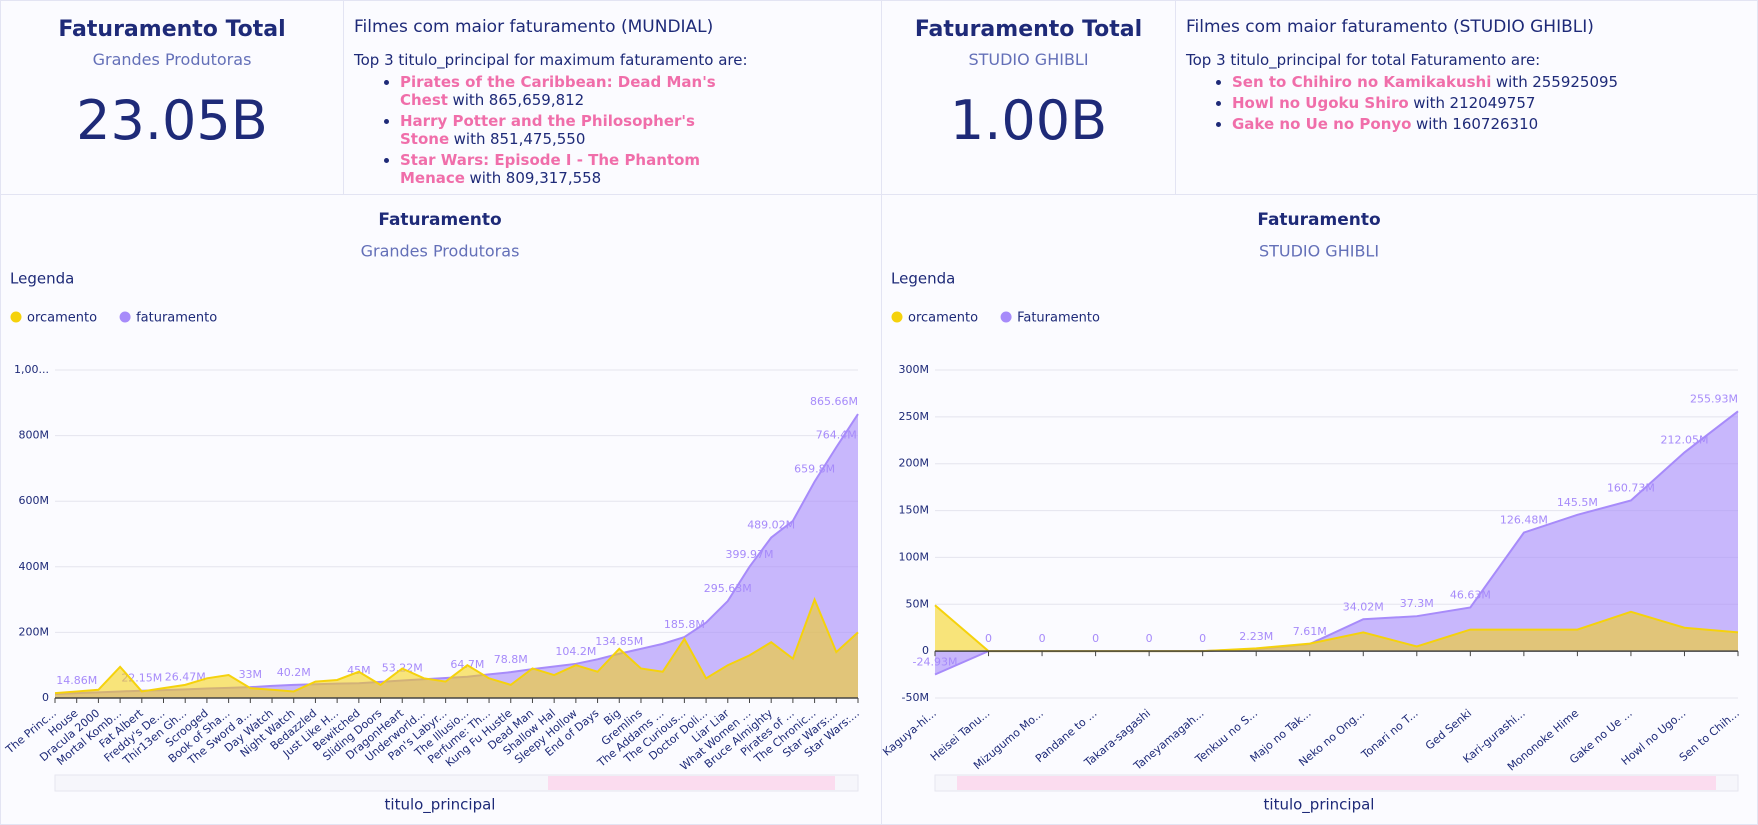  What do you see at coordinates (684, 624) in the screenshot?
I see `data-label: 185.8M` at bounding box center [684, 624].